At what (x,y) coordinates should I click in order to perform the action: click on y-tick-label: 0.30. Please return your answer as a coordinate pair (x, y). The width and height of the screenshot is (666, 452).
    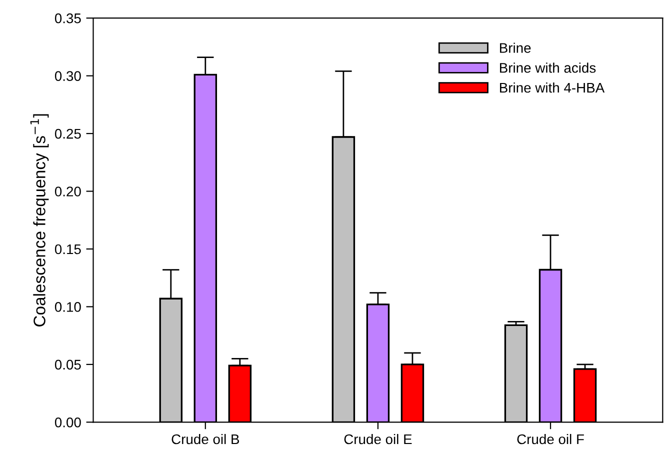
    Looking at the image, I should click on (67, 76).